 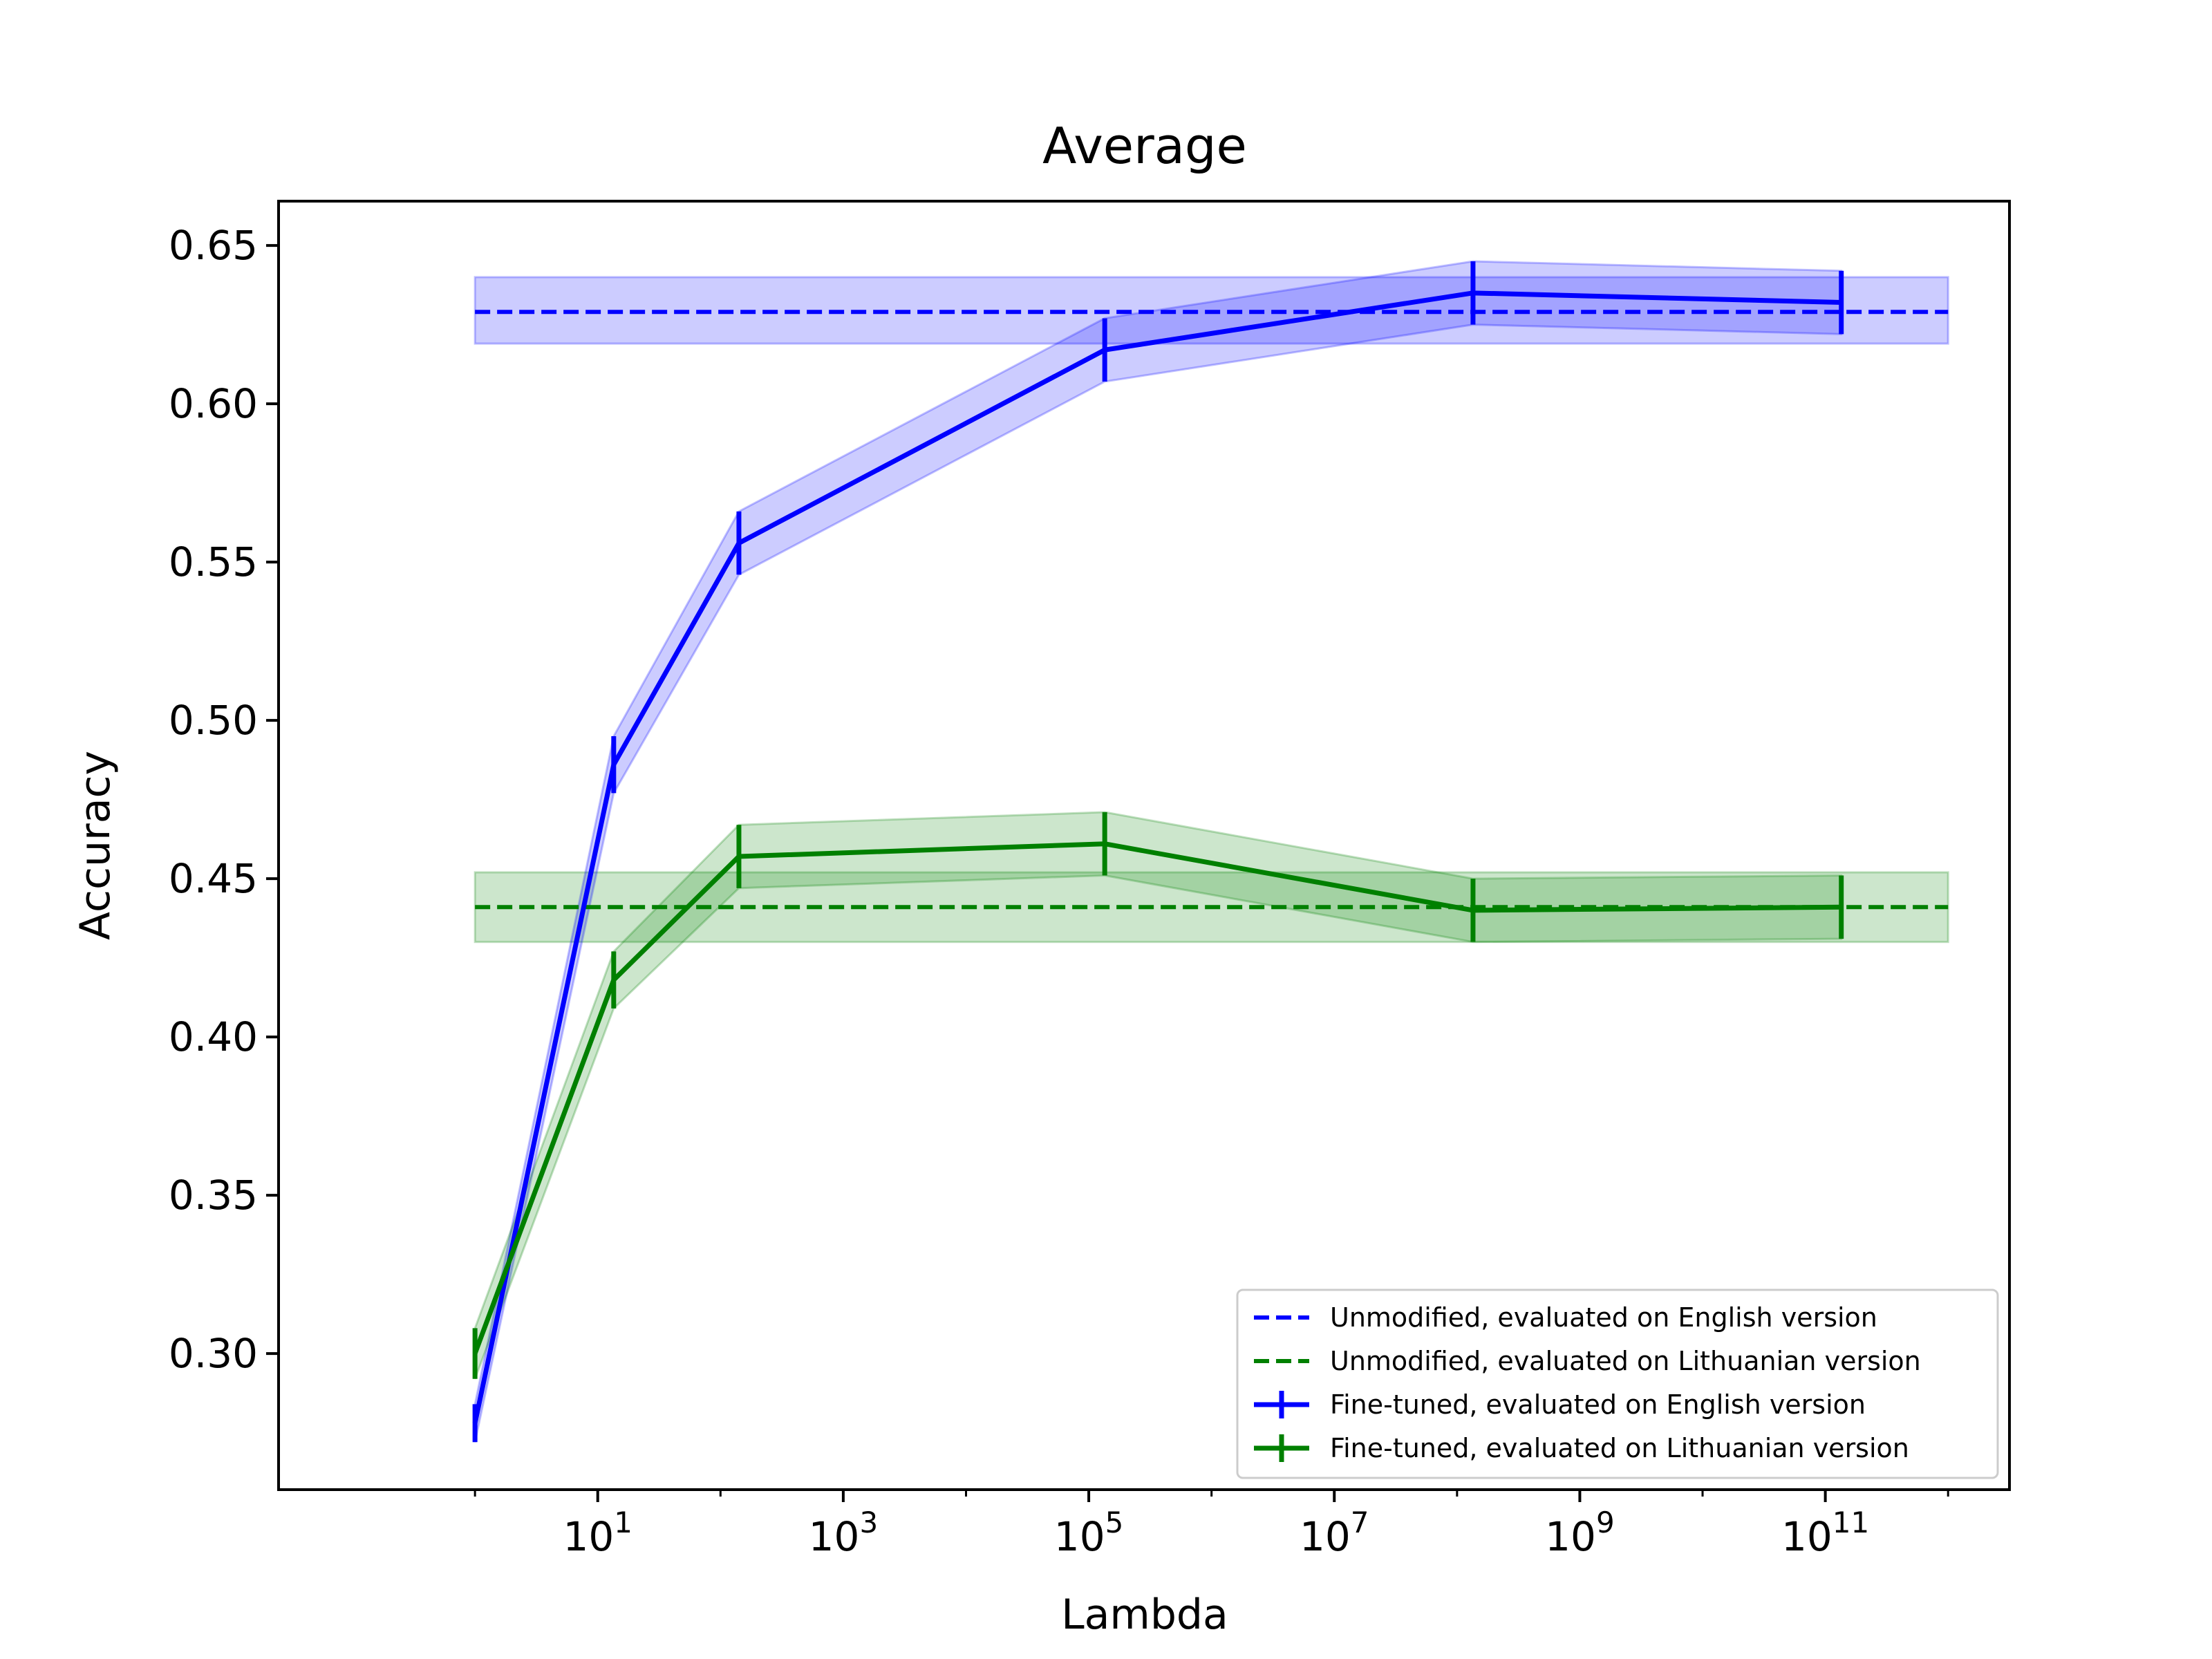 I want to click on x-tick-base-1: 10, so click(x=835, y=1536).